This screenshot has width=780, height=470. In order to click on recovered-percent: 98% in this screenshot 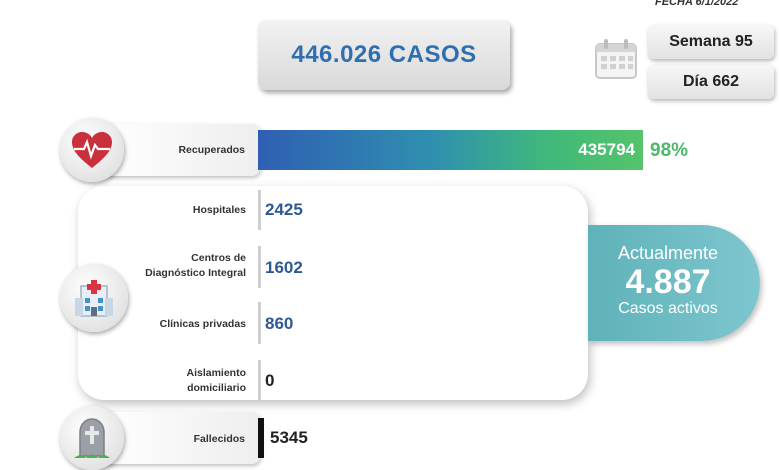, I will do `click(669, 150)`.